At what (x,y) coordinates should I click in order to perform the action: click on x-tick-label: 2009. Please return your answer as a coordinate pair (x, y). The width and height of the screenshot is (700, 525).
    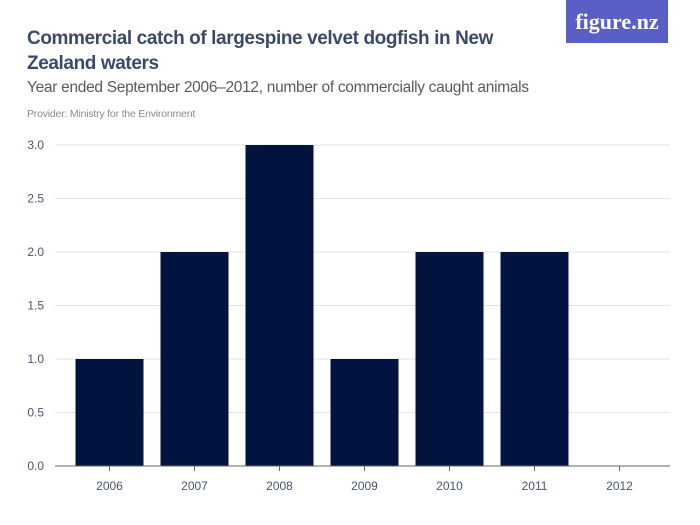
    Looking at the image, I should click on (364, 486).